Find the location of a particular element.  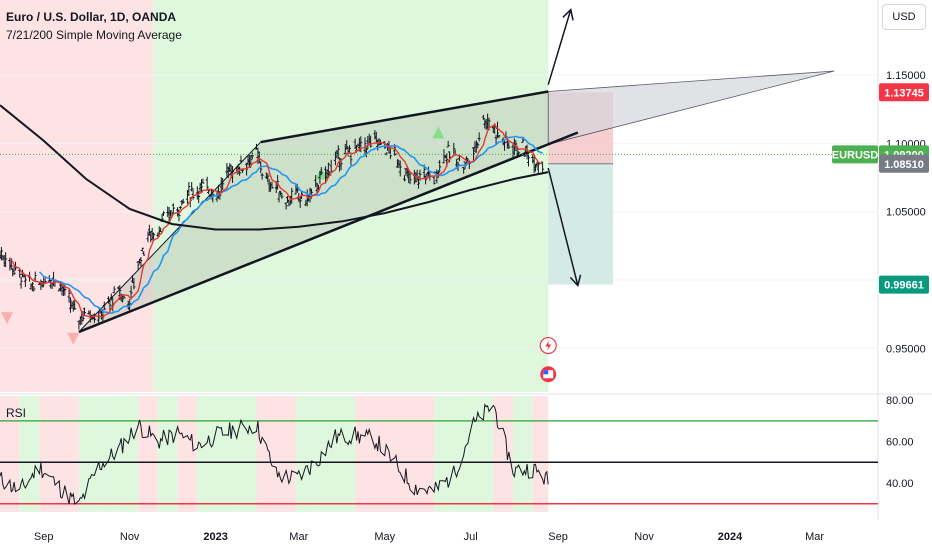

lightning-glyph is located at coordinates (548, 345).